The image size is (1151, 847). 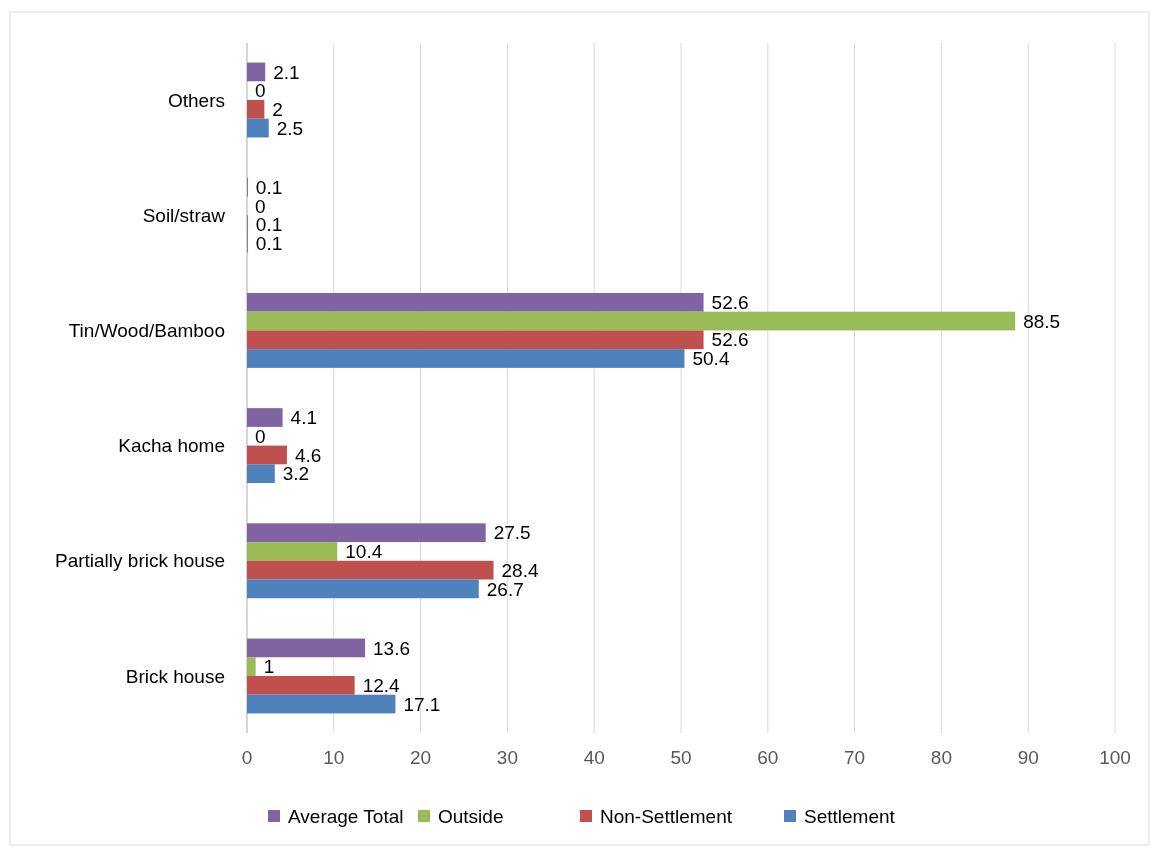 What do you see at coordinates (346, 816) in the screenshot?
I see `legend-label: Average Total` at bounding box center [346, 816].